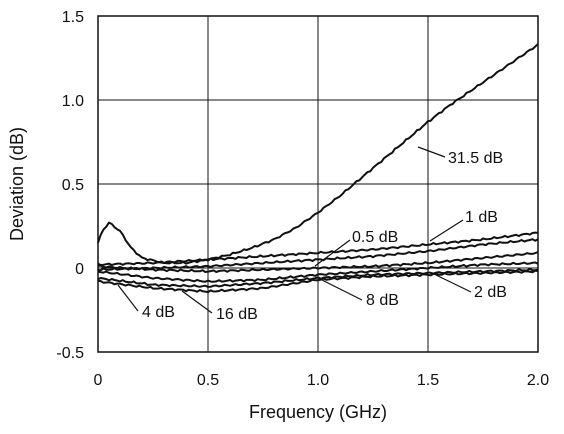 Image resolution: width=564 pixels, height=434 pixels. Describe the element at coordinates (208, 380) in the screenshot. I see `x-tick-label: 0.5` at that location.